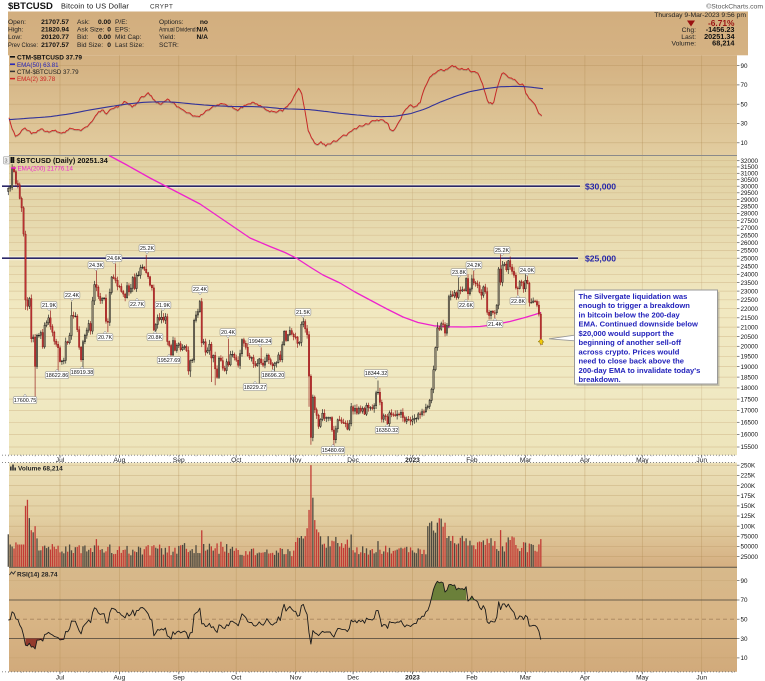  Describe the element at coordinates (750, 318) in the screenshot. I see `svg-text: 21500` at that location.